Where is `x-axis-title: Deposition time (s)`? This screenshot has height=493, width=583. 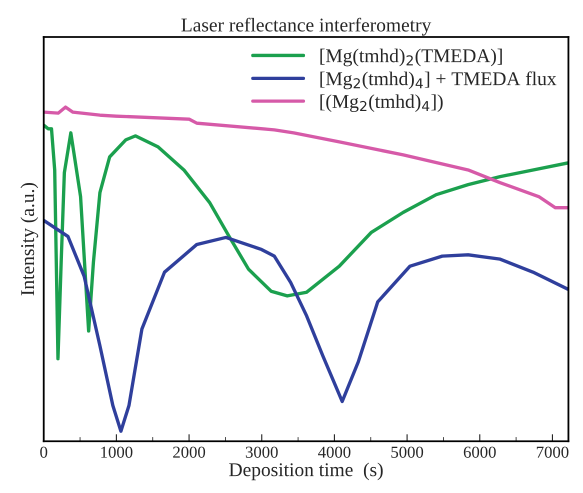
x-axis-title: Deposition time (s) is located at coordinates (306, 471).